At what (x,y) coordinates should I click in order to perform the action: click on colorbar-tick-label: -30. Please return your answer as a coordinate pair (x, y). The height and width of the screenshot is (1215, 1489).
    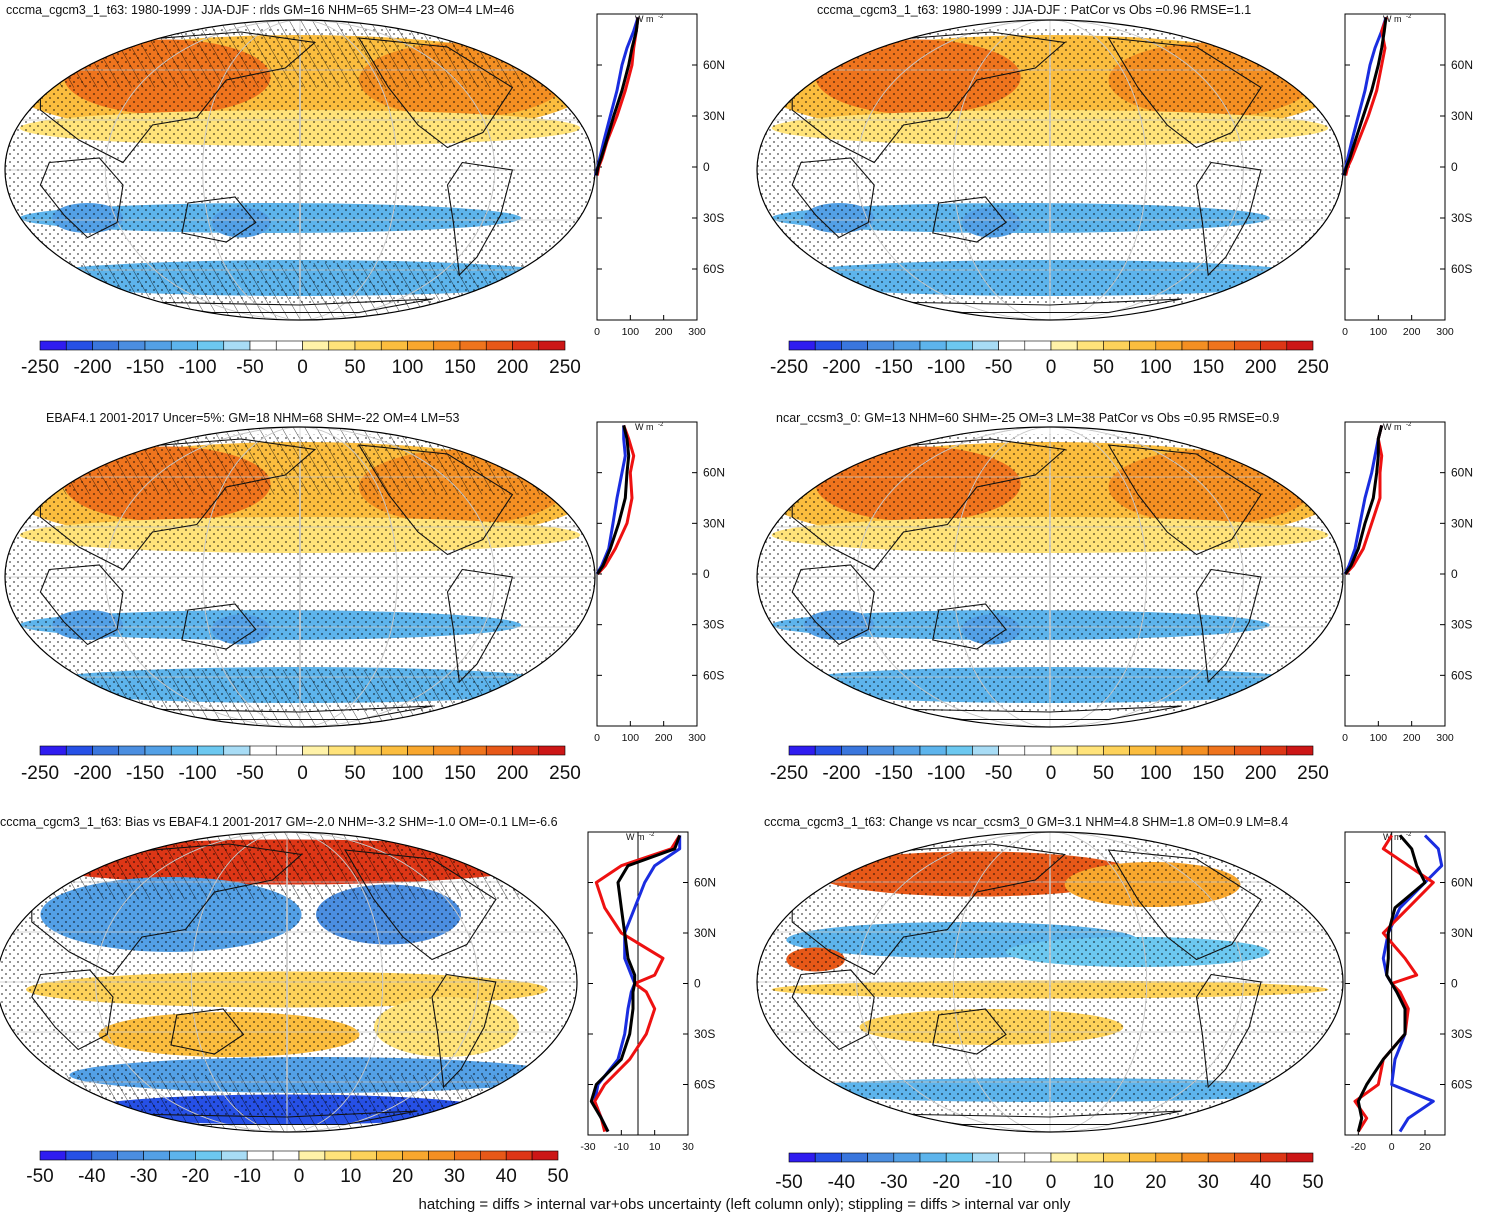
    Looking at the image, I should click on (893, 1182).